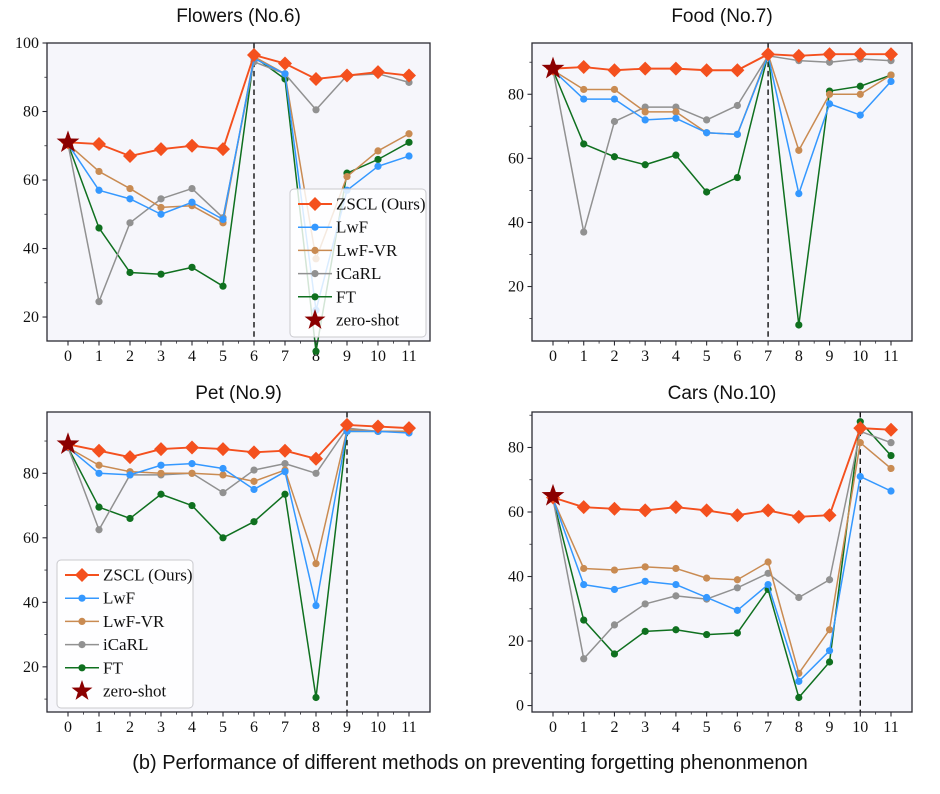  What do you see at coordinates (27, 43) in the screenshot?
I see `svg-text: 100` at bounding box center [27, 43].